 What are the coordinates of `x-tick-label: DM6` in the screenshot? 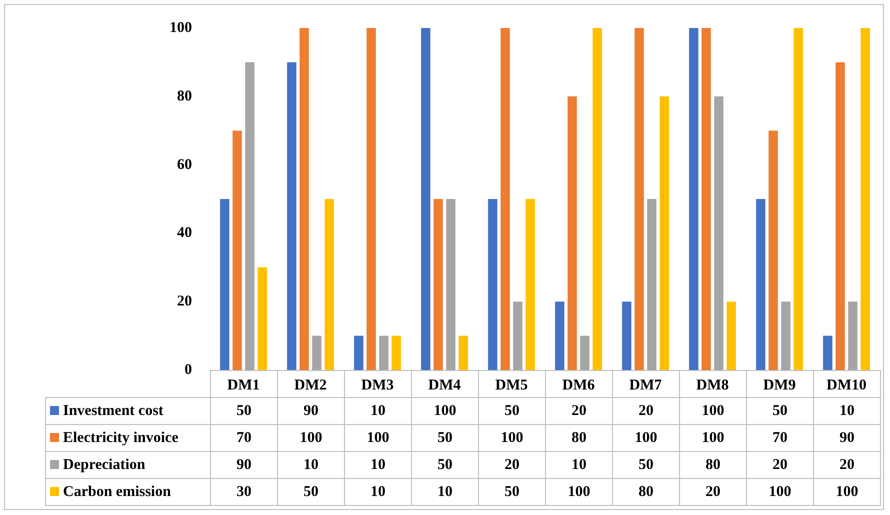 It's located at (579, 386).